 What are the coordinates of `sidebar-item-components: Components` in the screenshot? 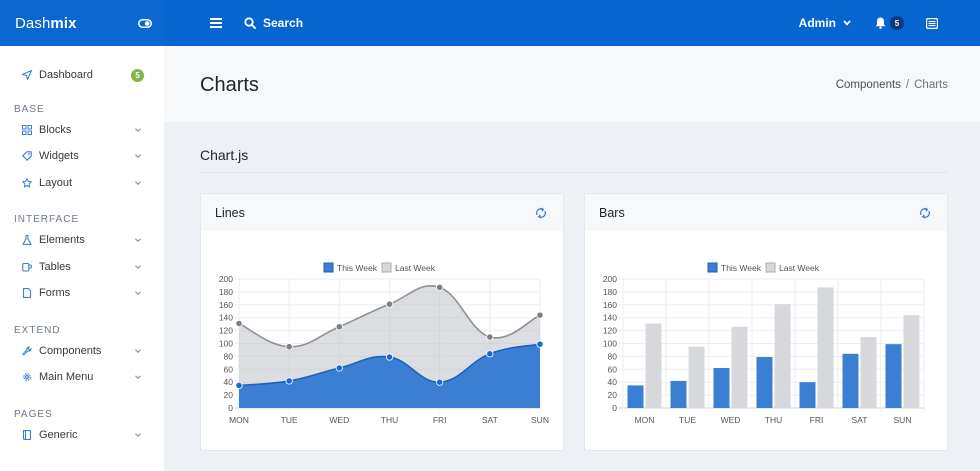 It's located at (82, 351).